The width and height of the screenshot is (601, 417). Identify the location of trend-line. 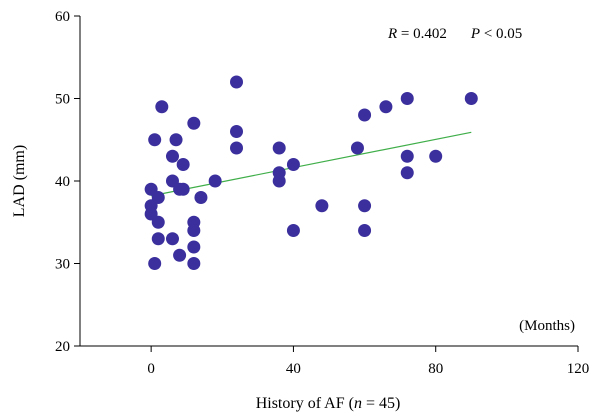
(311, 164).